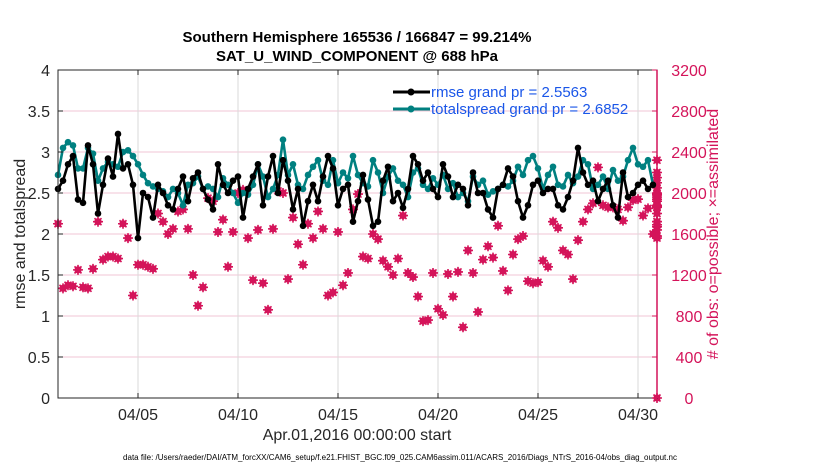 This screenshot has width=830, height=470. Describe the element at coordinates (45, 399) in the screenshot. I see `y-tick-label: 0` at that location.